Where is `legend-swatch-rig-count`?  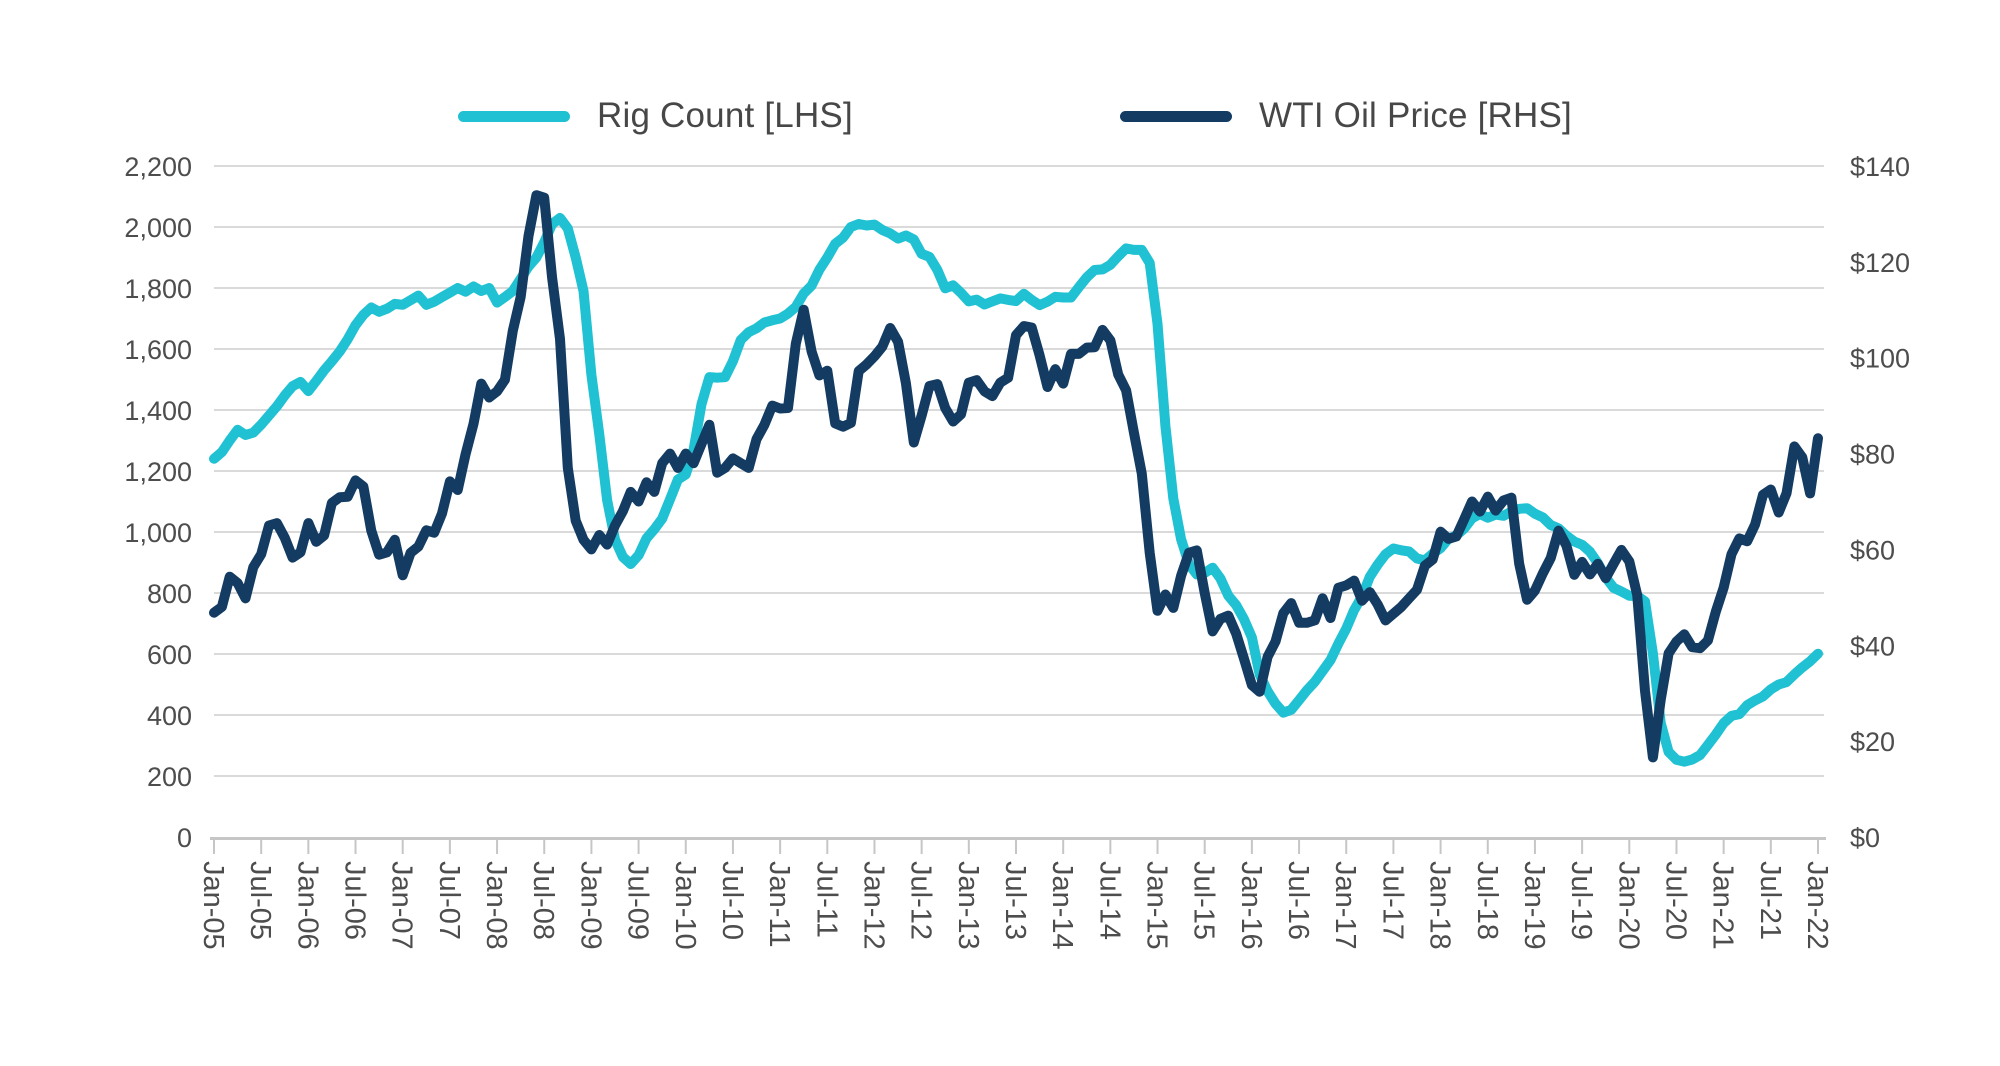
legend-swatch-rig-count is located at coordinates (514, 116).